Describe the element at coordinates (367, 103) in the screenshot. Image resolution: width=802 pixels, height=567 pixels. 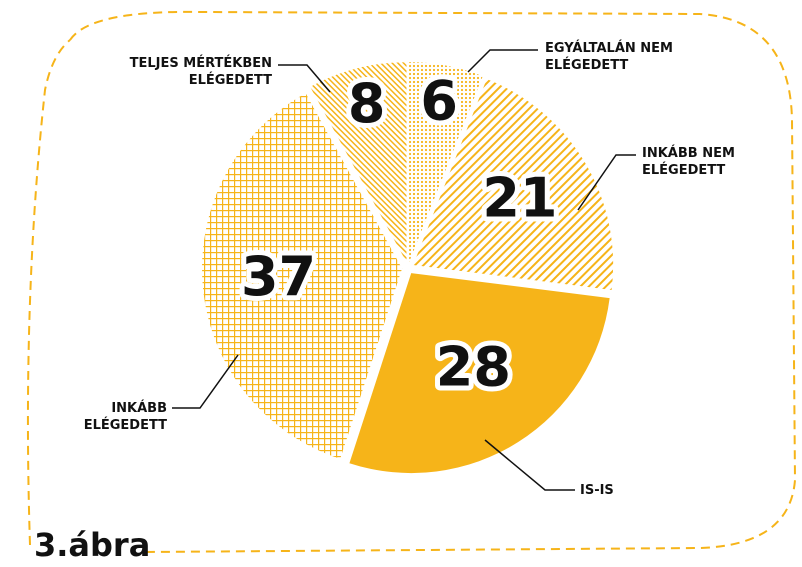
I see `data-label: 8` at that location.